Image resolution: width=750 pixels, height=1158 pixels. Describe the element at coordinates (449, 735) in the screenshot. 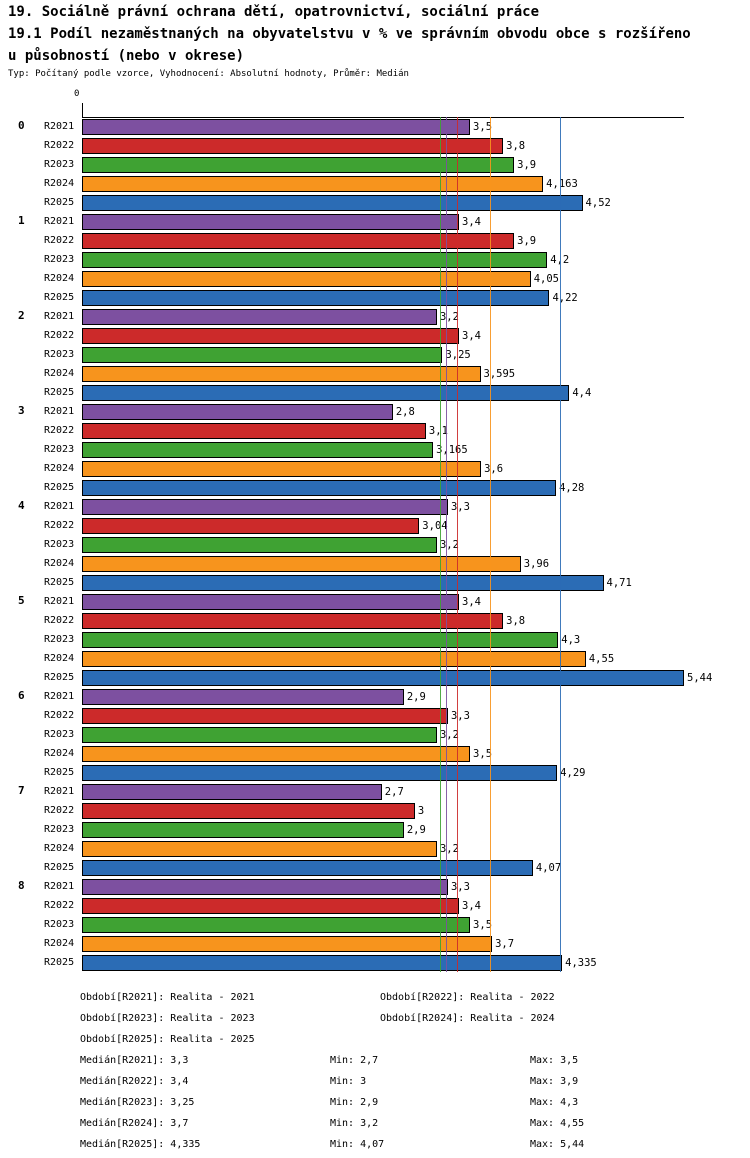

I see `bar-value-label: 3,2` at that location.